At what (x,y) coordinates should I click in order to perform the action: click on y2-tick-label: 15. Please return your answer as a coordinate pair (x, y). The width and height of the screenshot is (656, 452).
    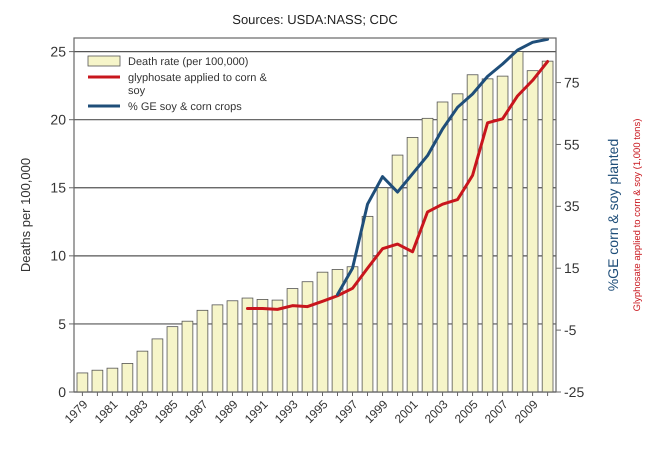
    Looking at the image, I should click on (572, 268).